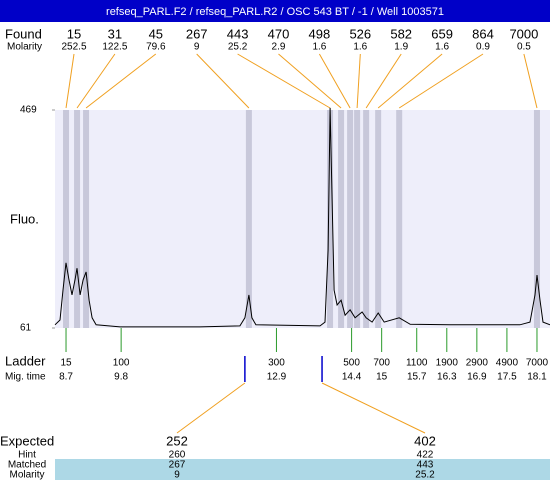  I want to click on ladder-time: 15, so click(382, 377).